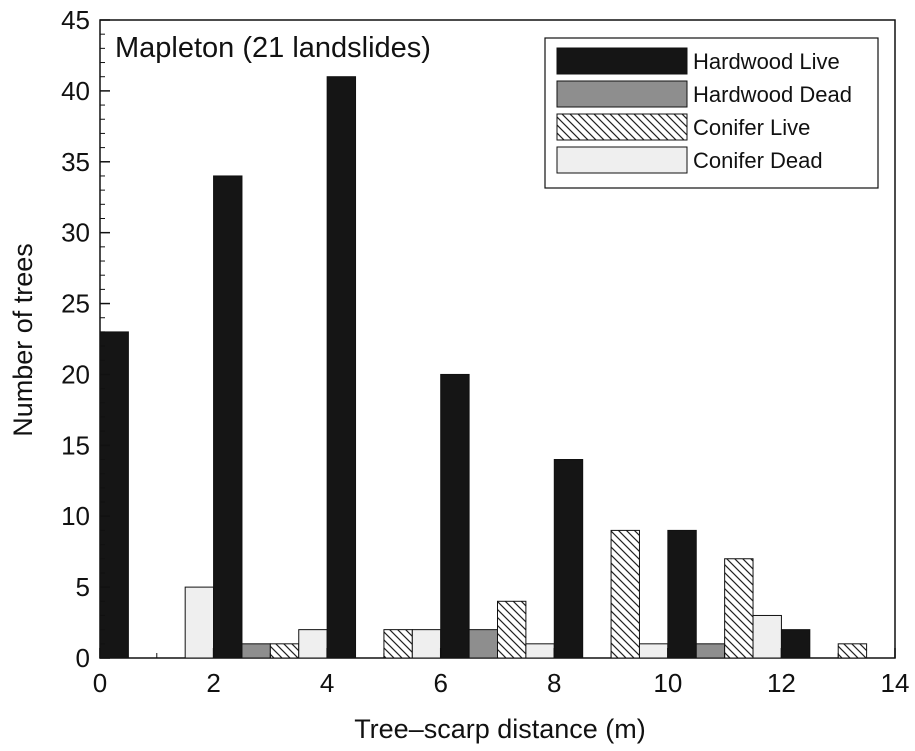  Describe the element at coordinates (75, 162) in the screenshot. I see `y-tick-label: 35` at that location.